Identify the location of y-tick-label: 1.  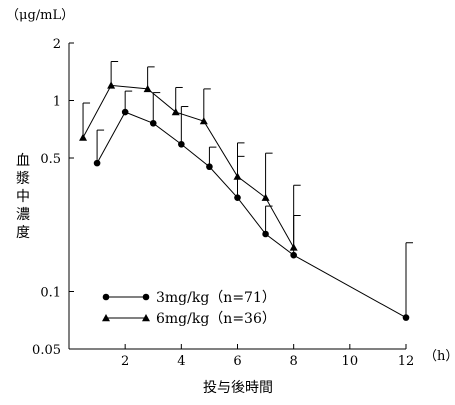
(57, 101).